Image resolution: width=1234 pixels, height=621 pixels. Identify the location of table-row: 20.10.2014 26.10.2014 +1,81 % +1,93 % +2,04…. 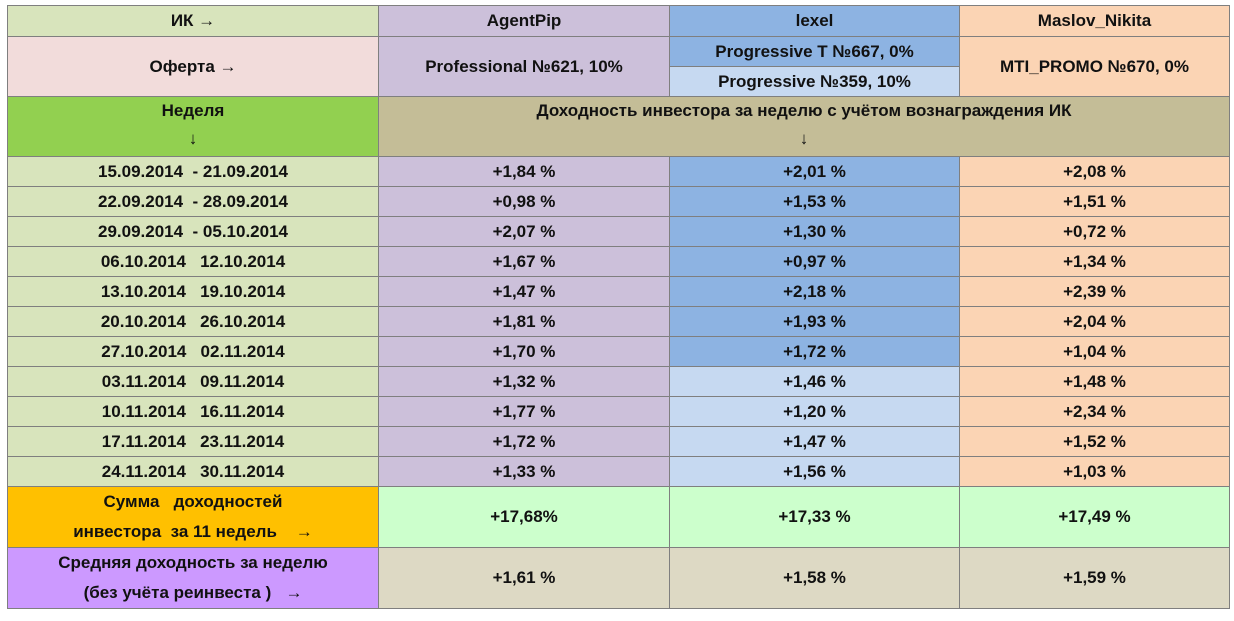
(618, 321).